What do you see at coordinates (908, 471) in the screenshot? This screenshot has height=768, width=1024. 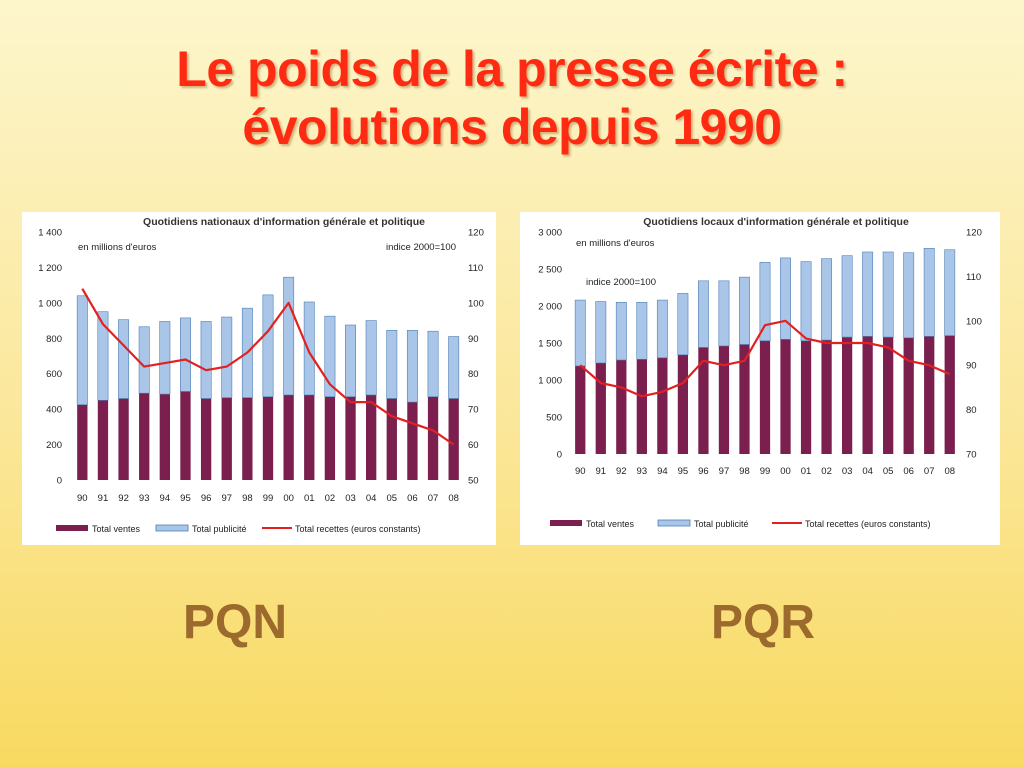 I see `pqr-category-label: 06` at bounding box center [908, 471].